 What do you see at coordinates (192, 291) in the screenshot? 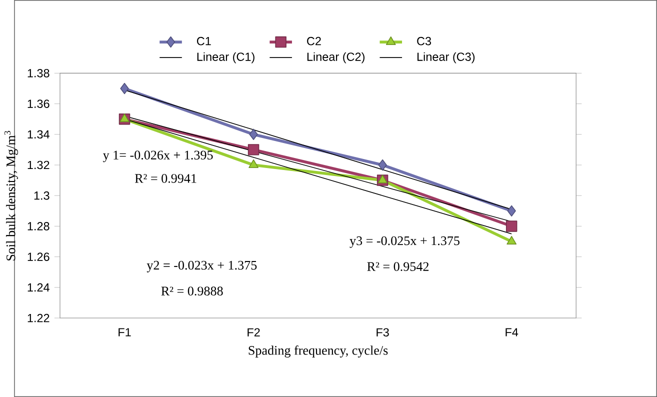
I see `annotation: R² = 0.9888` at bounding box center [192, 291].